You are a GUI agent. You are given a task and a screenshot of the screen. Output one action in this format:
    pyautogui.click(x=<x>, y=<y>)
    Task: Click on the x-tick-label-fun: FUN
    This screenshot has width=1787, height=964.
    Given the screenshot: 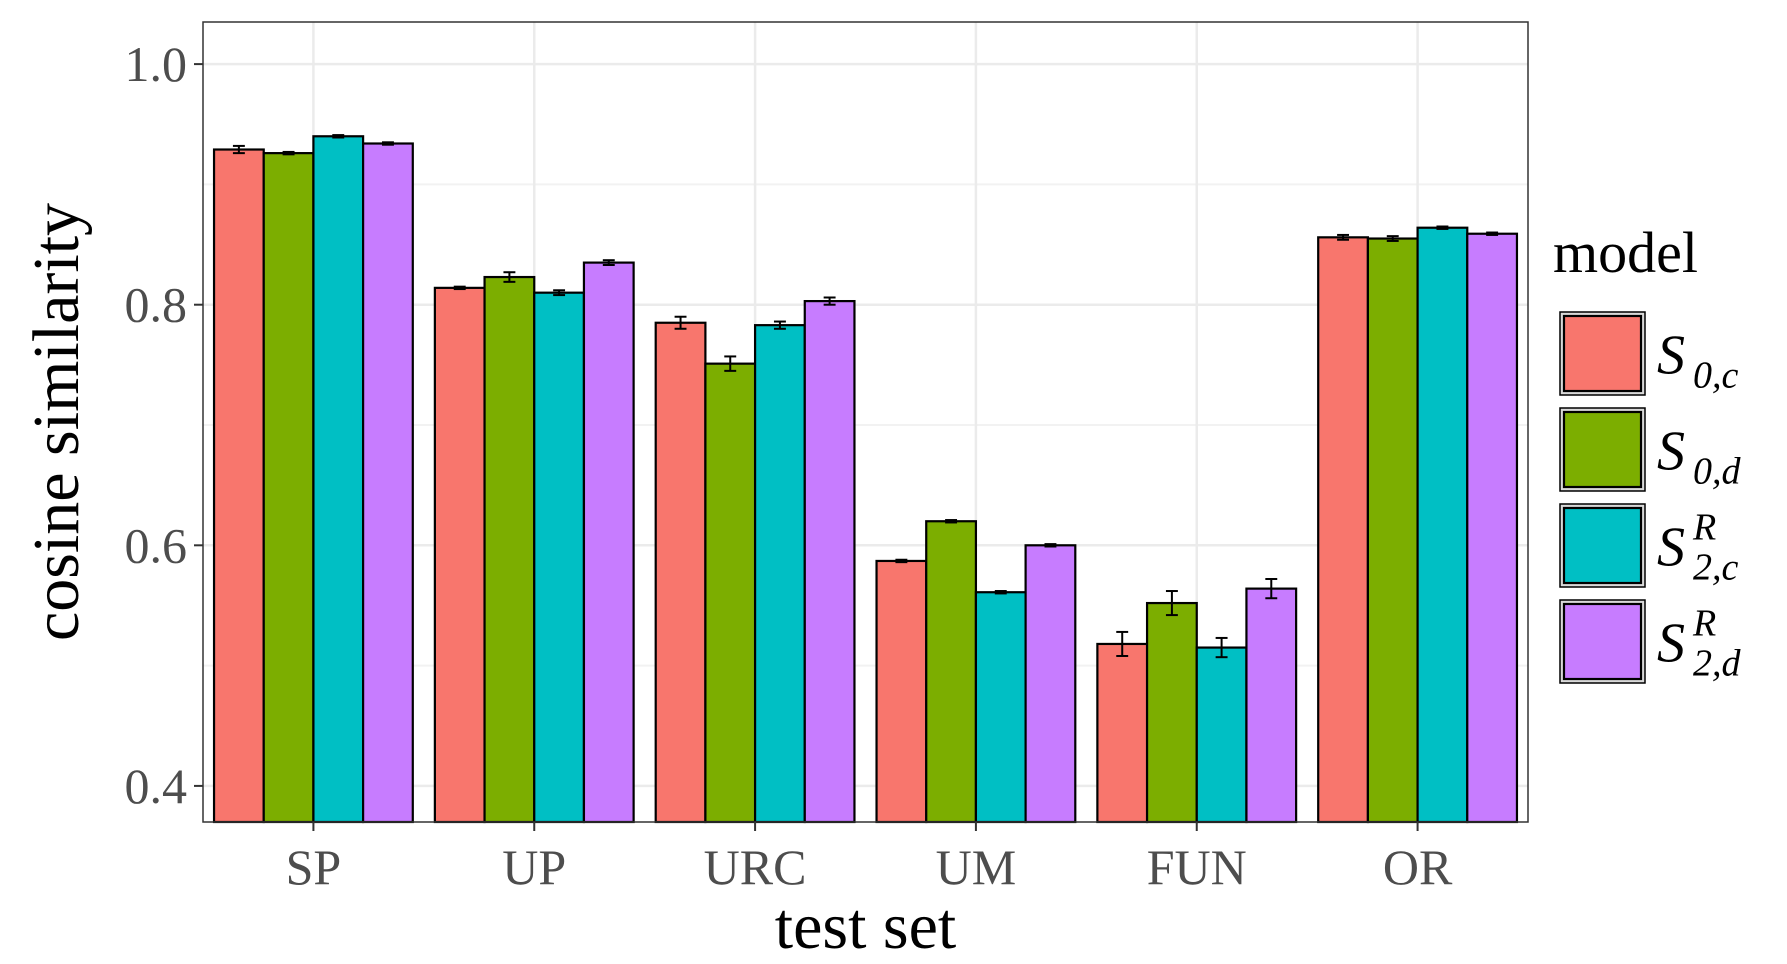 What is the action you would take?
    pyautogui.click(x=1197, y=867)
    